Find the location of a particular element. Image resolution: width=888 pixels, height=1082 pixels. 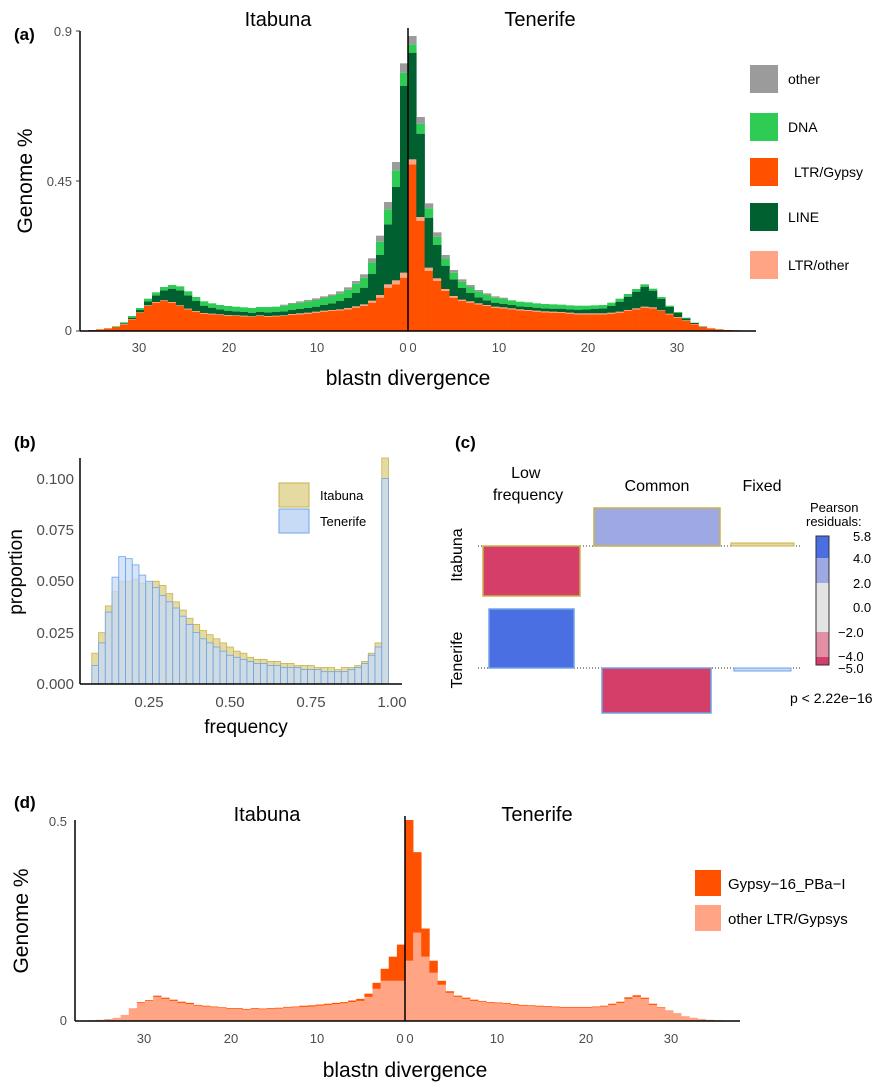

panel-d-xtick-label: 10 is located at coordinates (497, 1038).